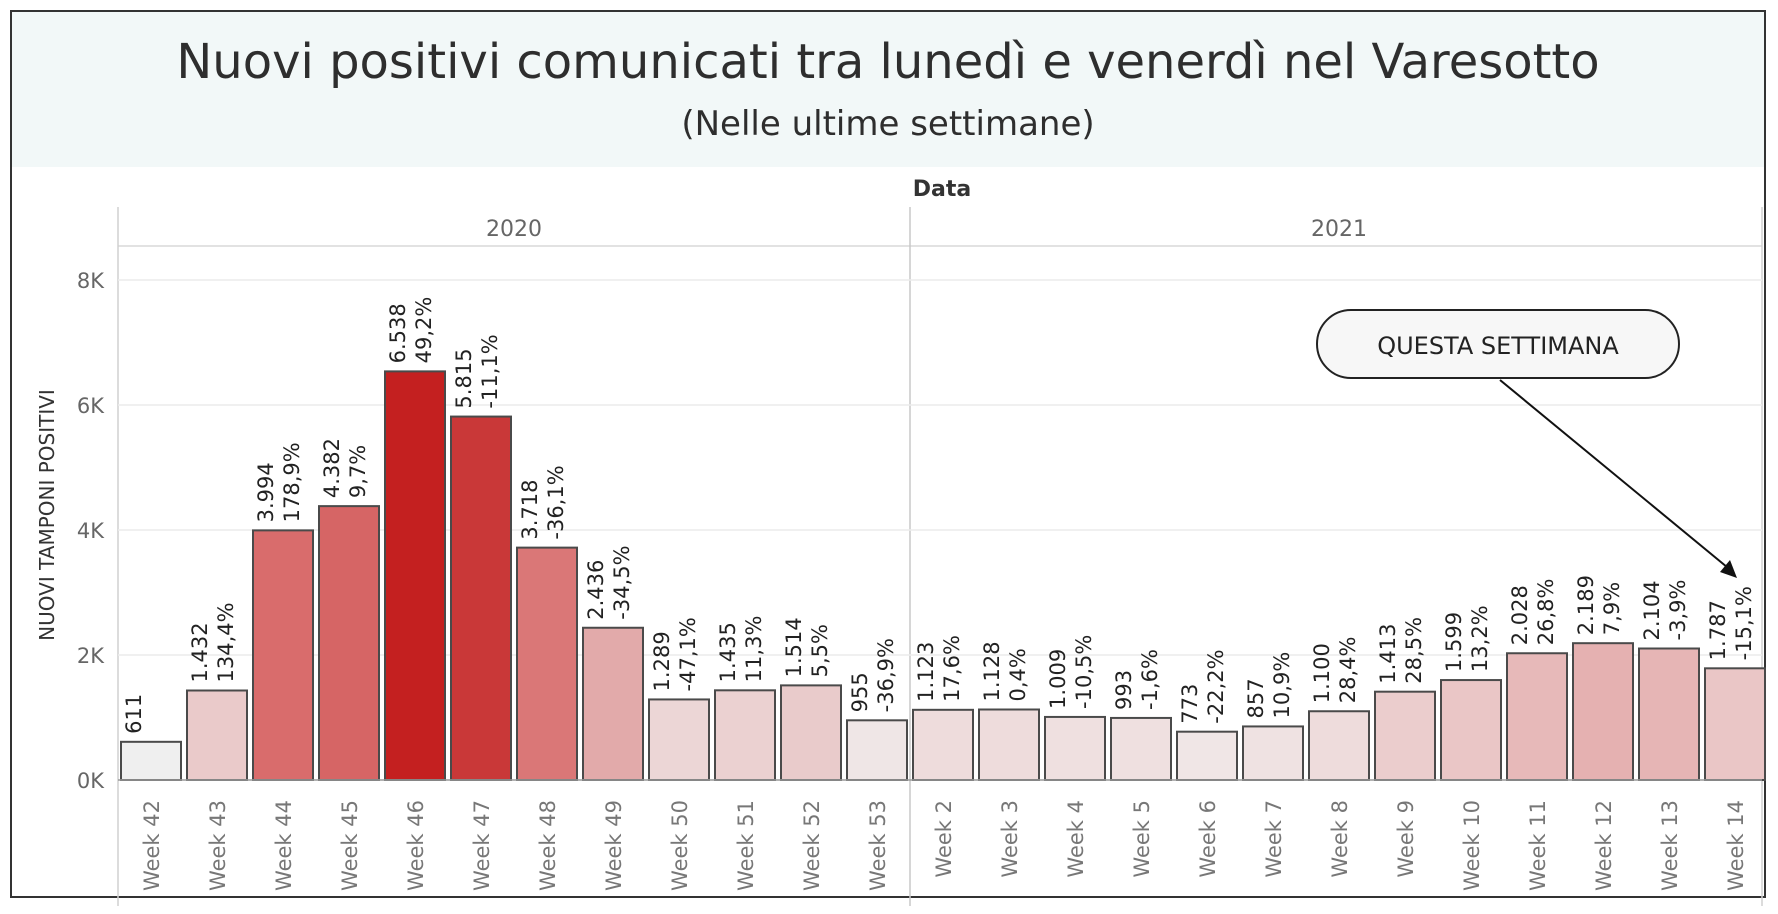 The image size is (1778, 914). Describe the element at coordinates (1150, 679) in the screenshot. I see `change-label: -1,6%` at that location.